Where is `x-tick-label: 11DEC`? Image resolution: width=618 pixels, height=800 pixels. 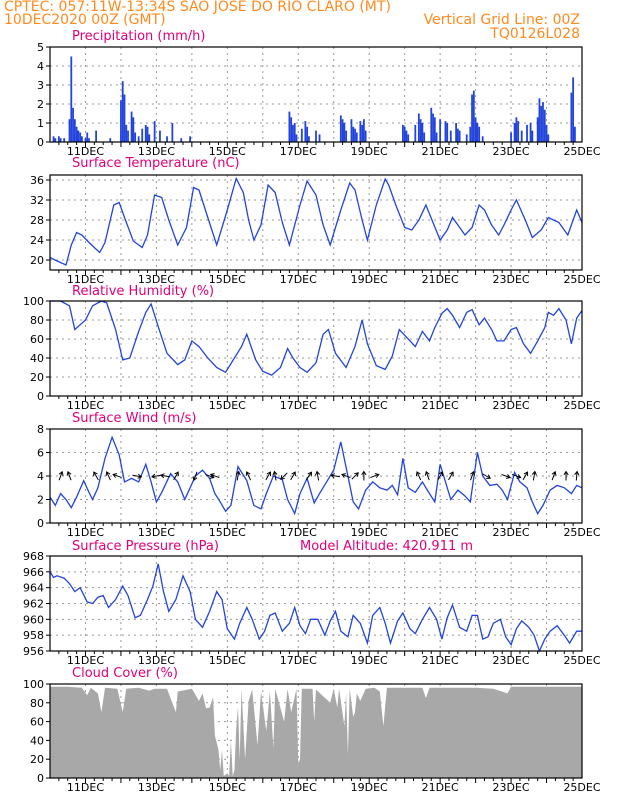
x-tick-label: 11DEC is located at coordinates (85, 532).